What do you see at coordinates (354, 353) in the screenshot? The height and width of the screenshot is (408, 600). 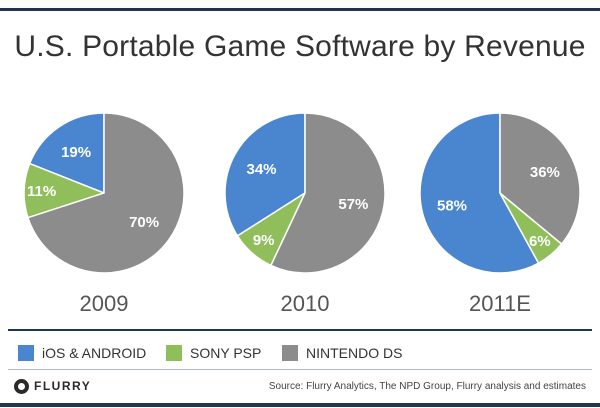 I see `legend-label-nintendo-ds: NINTENDO DS` at bounding box center [354, 353].